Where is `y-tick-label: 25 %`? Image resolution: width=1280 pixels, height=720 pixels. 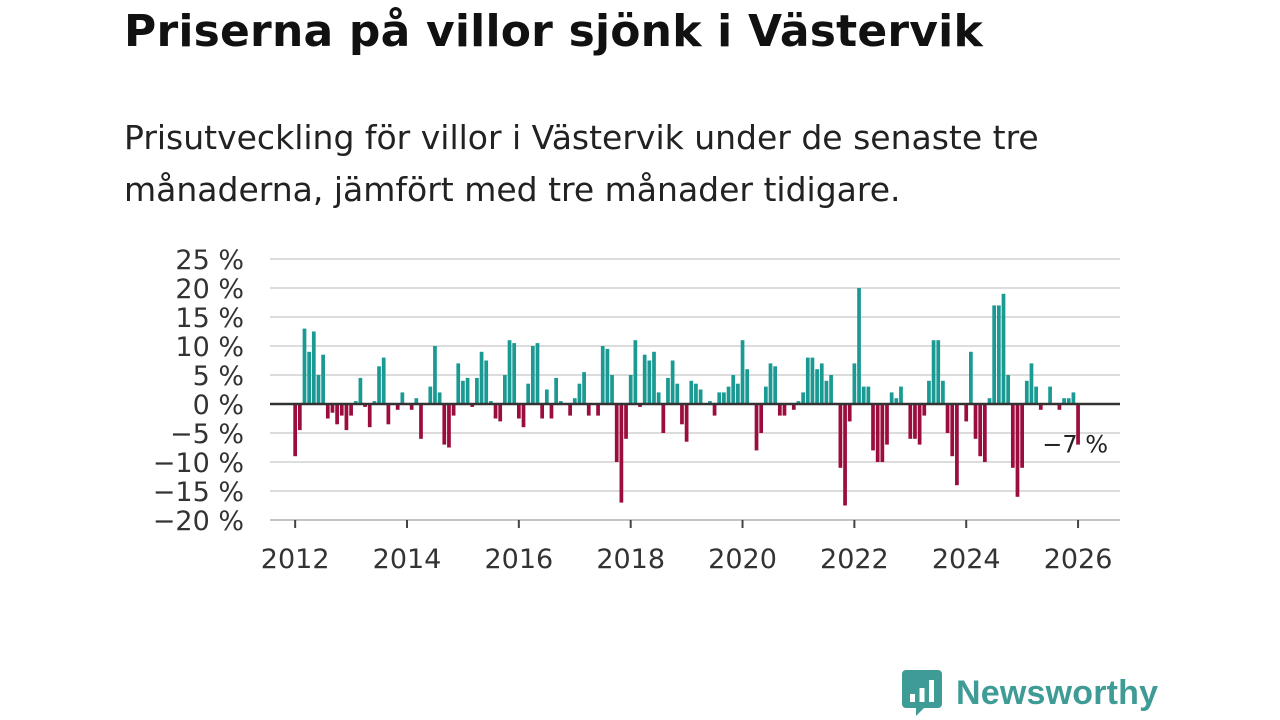 y-tick-label: 25 % is located at coordinates (209, 260).